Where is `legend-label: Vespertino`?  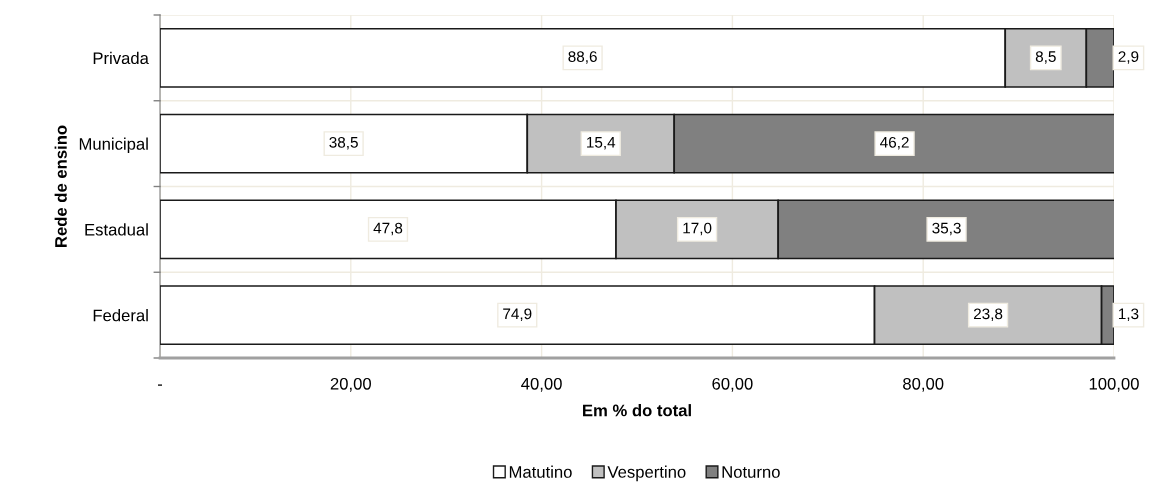 legend-label: Vespertino is located at coordinates (646, 473).